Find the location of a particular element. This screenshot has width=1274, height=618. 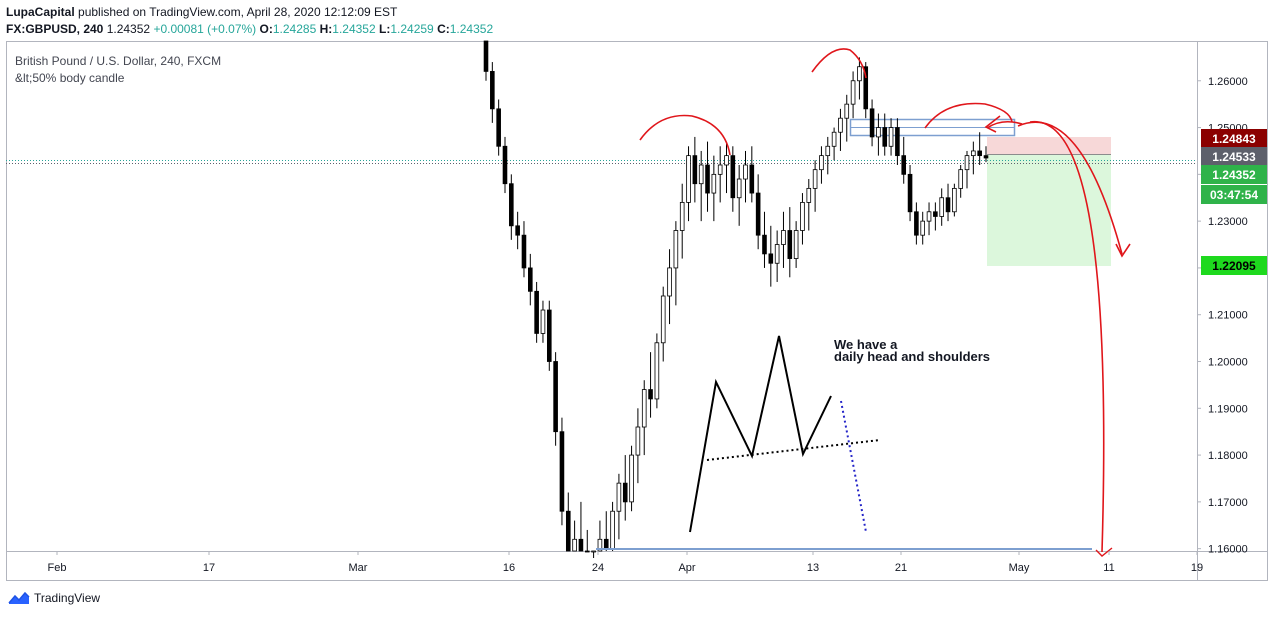

retest-arrowhead is located at coordinates (992, 124).